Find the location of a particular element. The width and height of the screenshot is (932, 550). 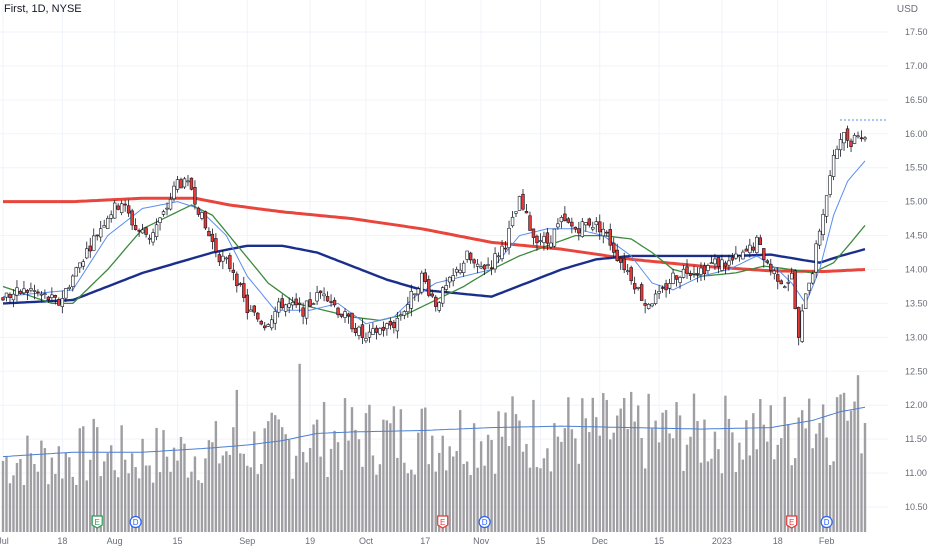

y-tick-label: 11.50 is located at coordinates (916, 439).